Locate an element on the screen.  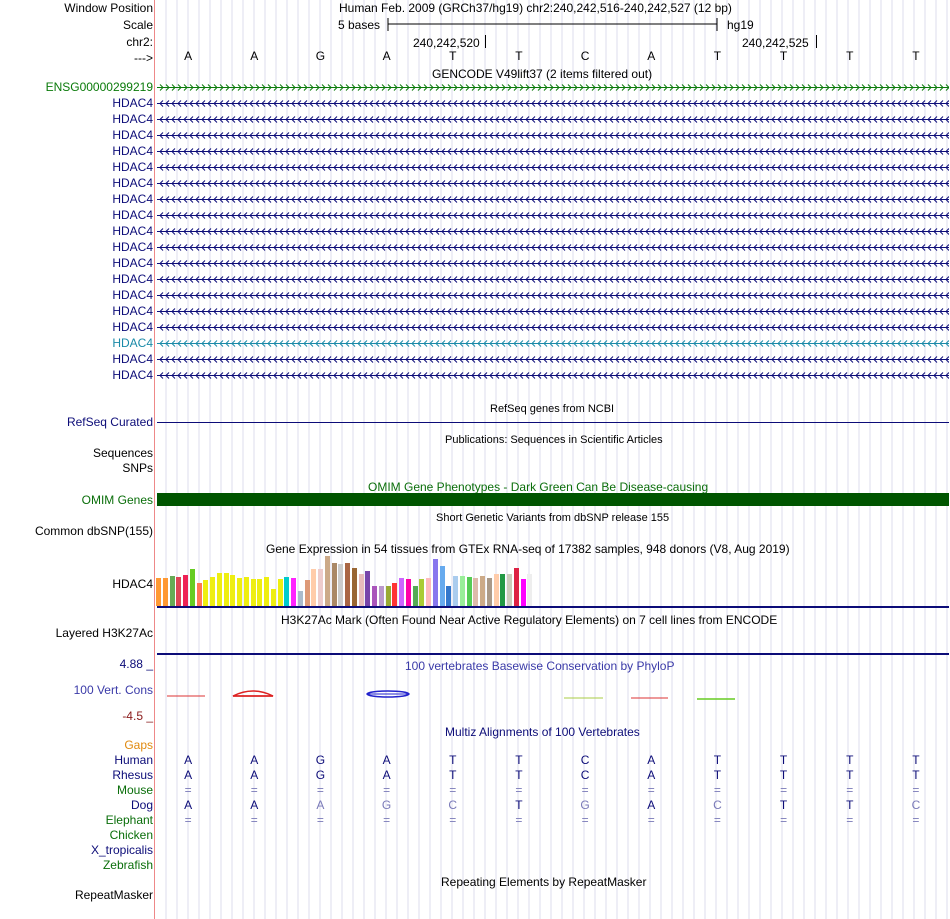
refseq-label: RefSeq Curated is located at coordinates (109, 422).